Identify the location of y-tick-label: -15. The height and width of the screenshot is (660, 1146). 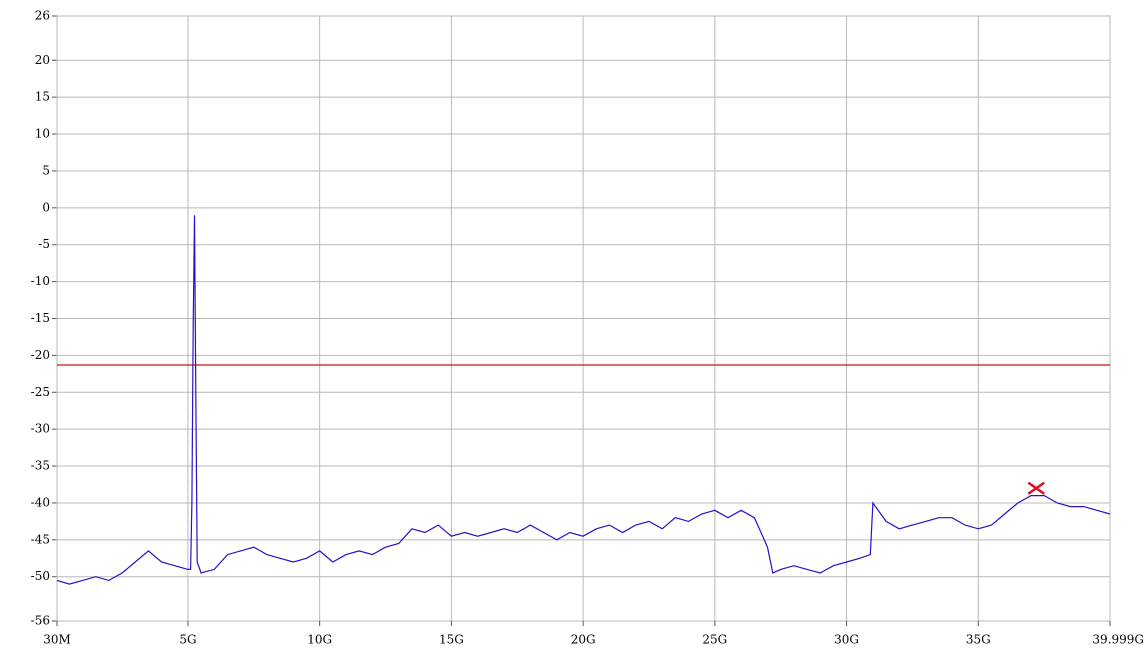
(40, 318).